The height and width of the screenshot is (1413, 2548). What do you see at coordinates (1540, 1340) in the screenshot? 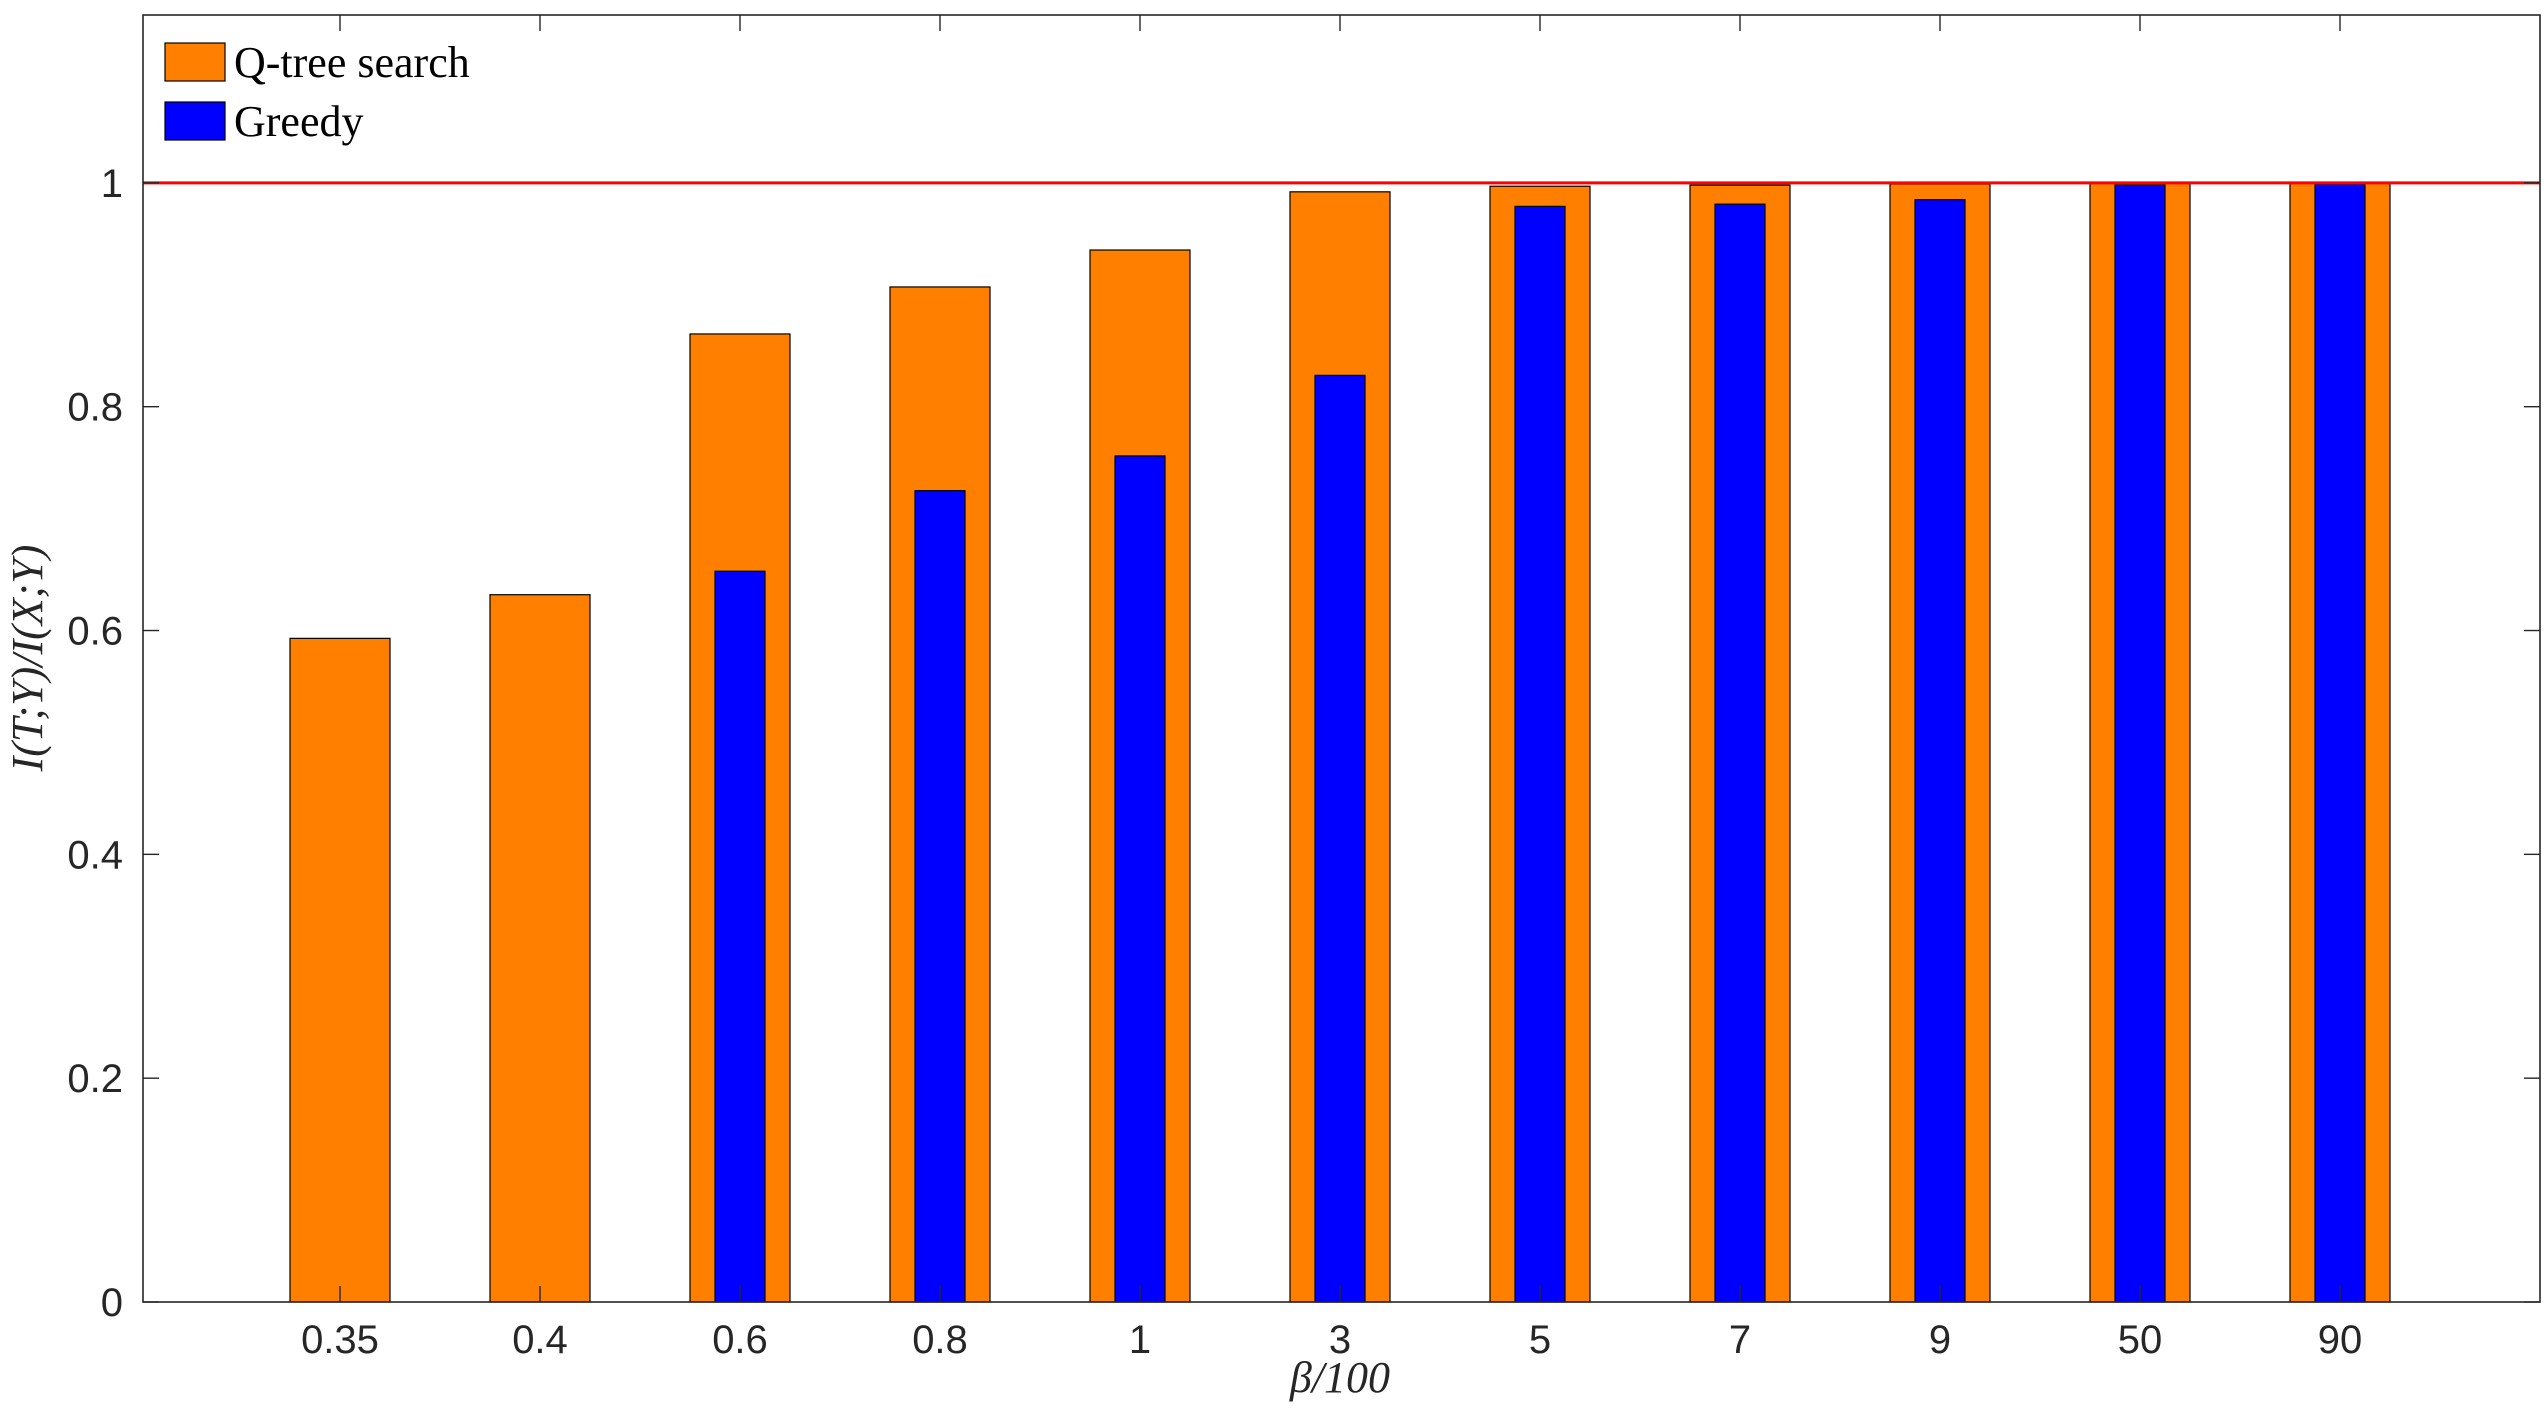
I see `x-tick-label-6: 5` at bounding box center [1540, 1340].